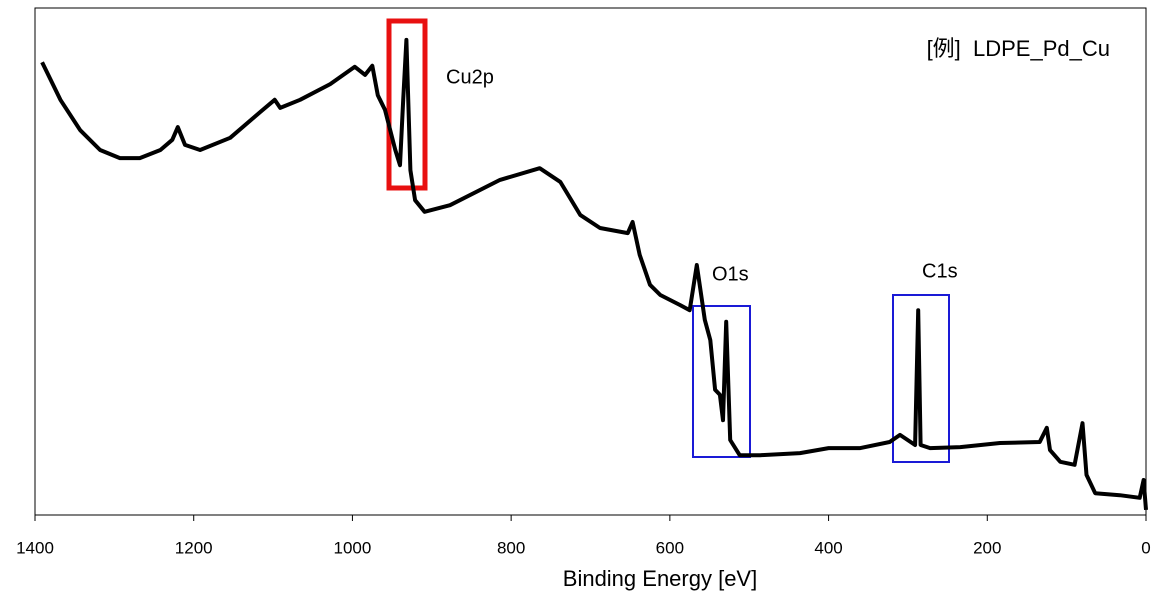 This screenshot has width=1157, height=602. Describe the element at coordinates (730, 274) in the screenshot. I see `annotation: O1s` at that location.